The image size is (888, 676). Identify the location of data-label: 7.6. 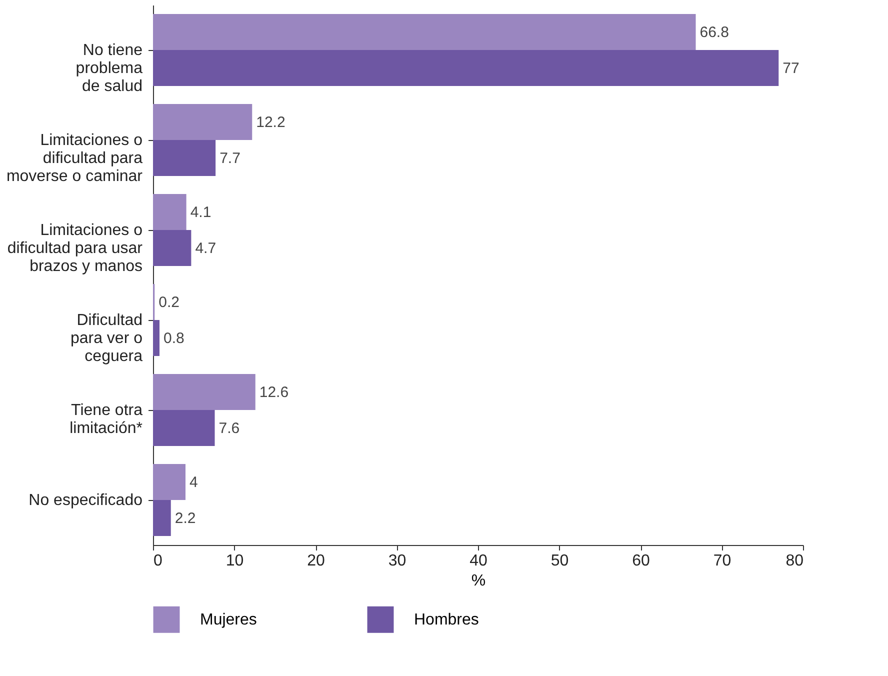
(229, 428).